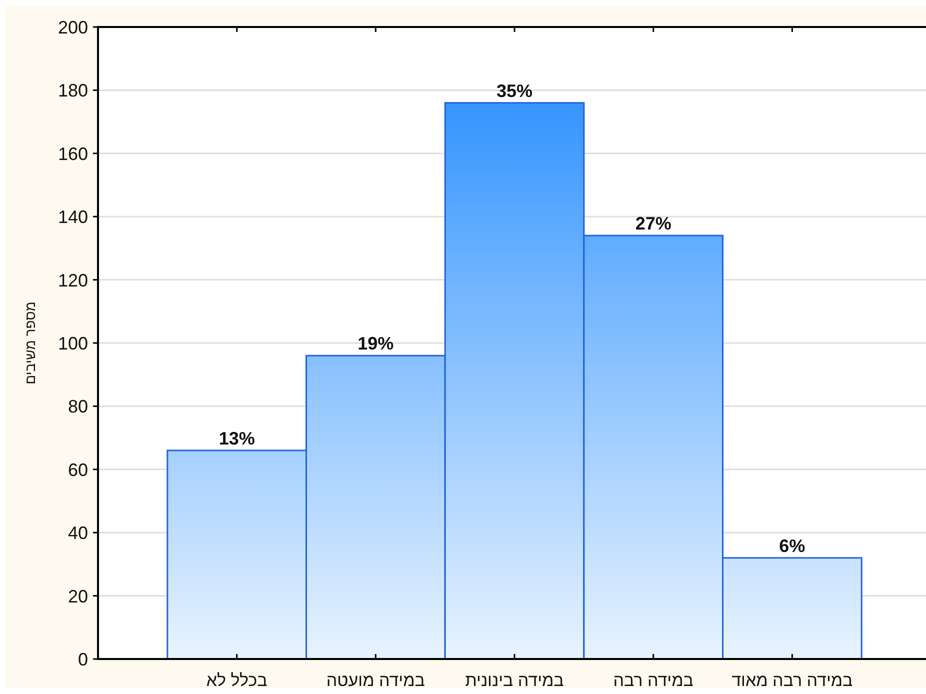 This screenshot has height=694, width=926. Describe the element at coordinates (376, 344) in the screenshot. I see `annotation: 19%` at that location.